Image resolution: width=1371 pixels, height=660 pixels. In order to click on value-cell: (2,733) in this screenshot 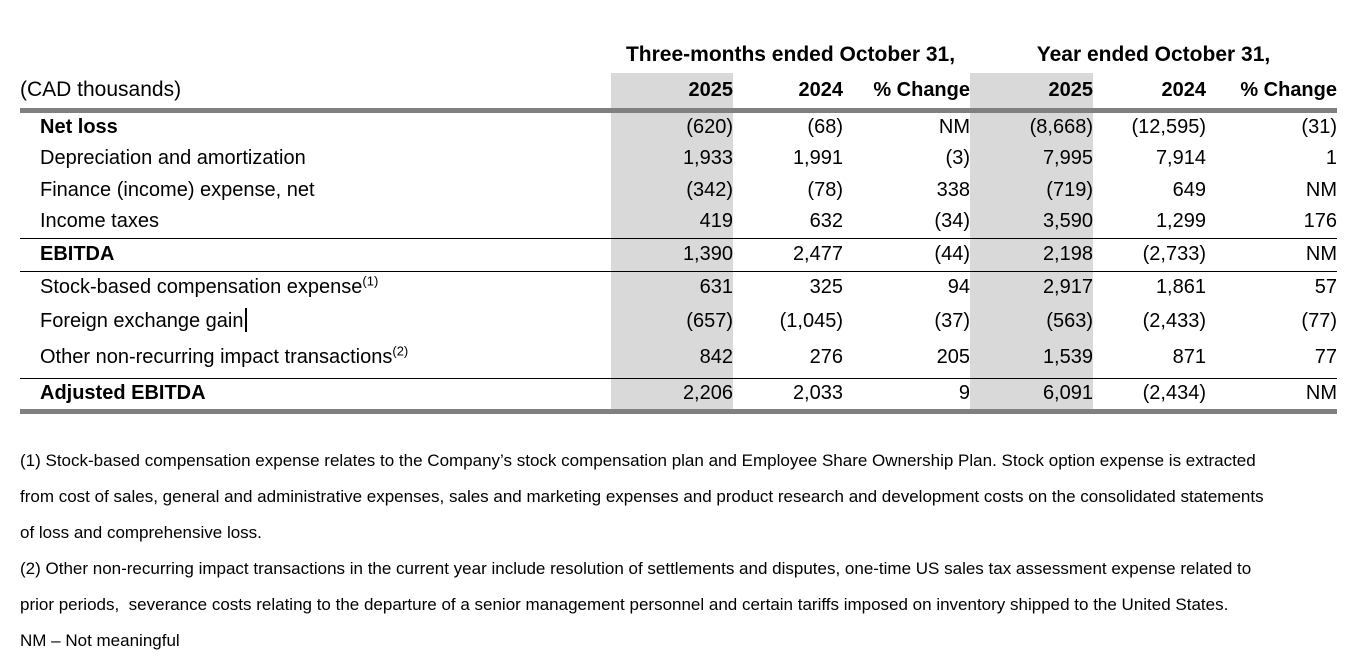, I will do `click(1174, 254)`.